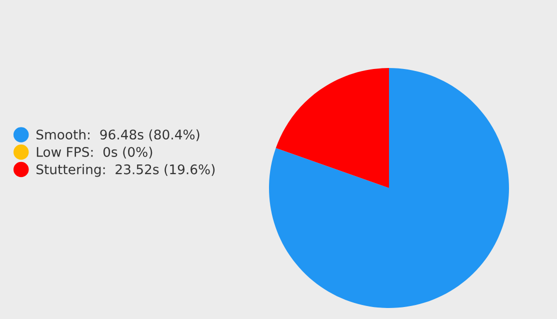  What do you see at coordinates (94, 152) in the screenshot?
I see `legend-label: Low FPS: 0s (0%)` at bounding box center [94, 152].